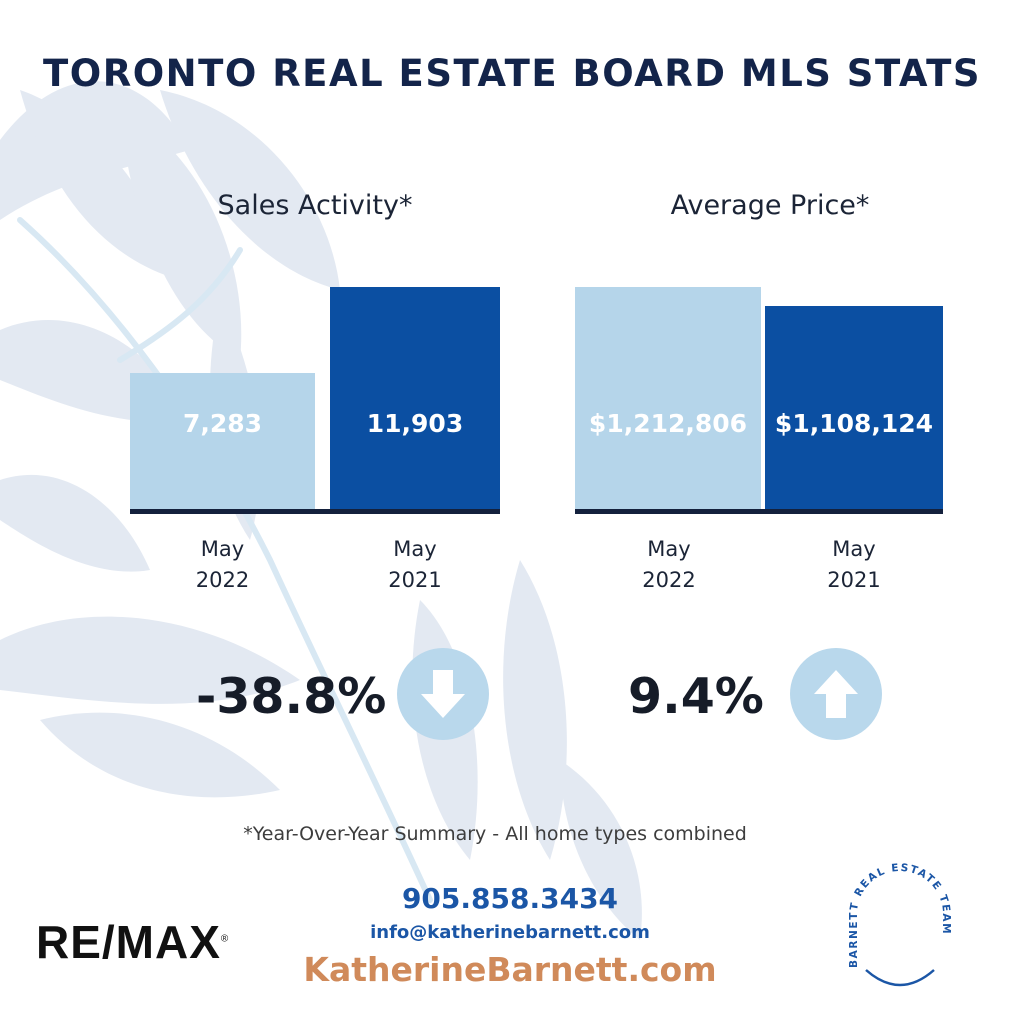 This screenshot has height=1024, width=1024. I want to click on sales-bar-may-2022-value: 7,283, so click(222, 423).